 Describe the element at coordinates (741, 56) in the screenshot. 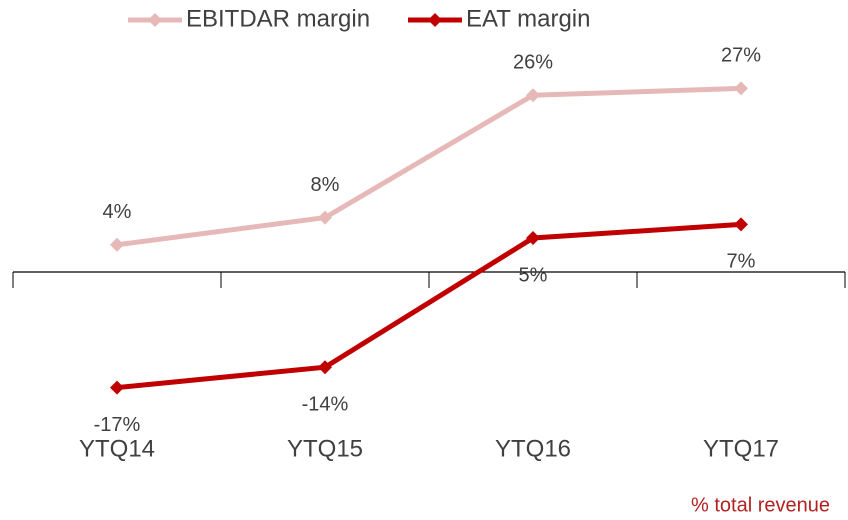

I see `data-label: 27%` at that location.